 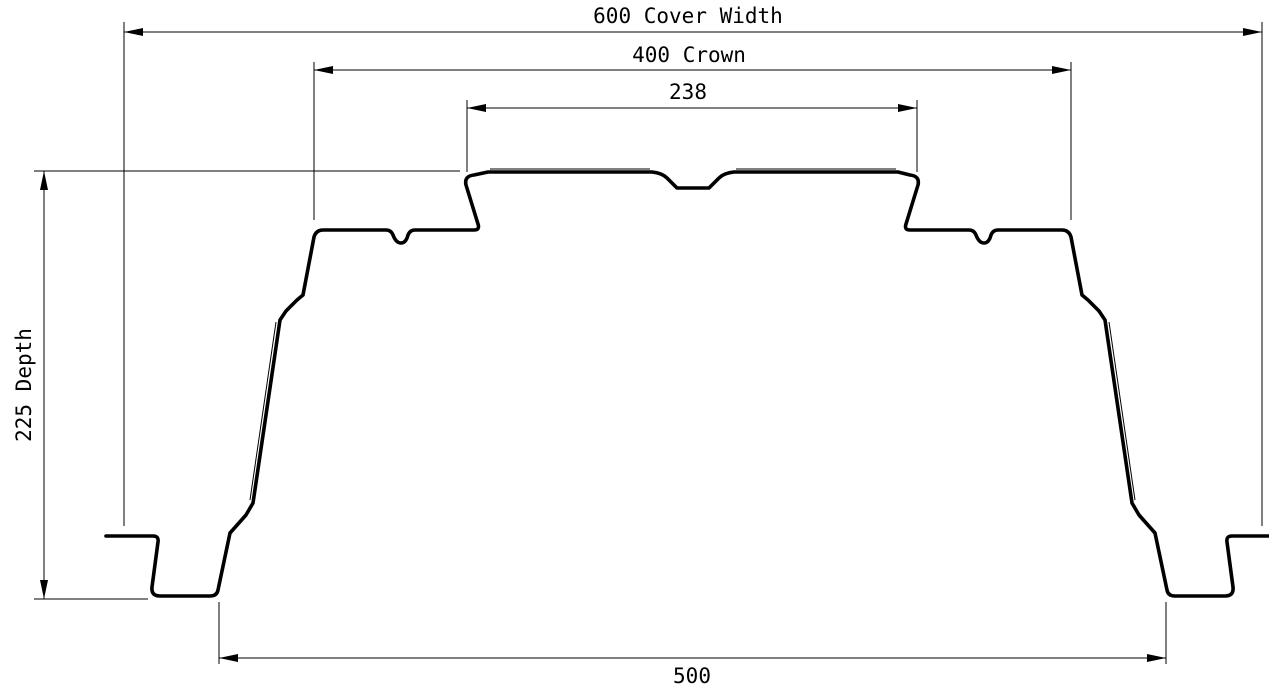 What do you see at coordinates (692, 126) in the screenshot?
I see `dimension-top-flat: 238` at bounding box center [692, 126].